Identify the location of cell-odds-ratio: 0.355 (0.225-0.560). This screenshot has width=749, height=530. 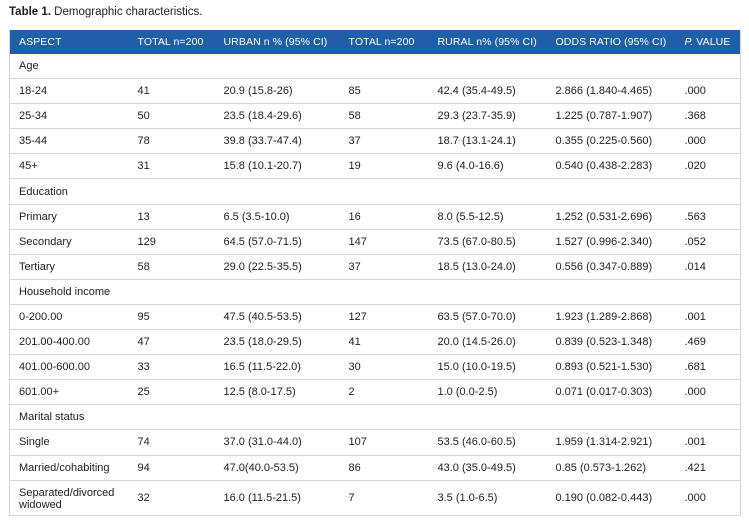
(611, 141).